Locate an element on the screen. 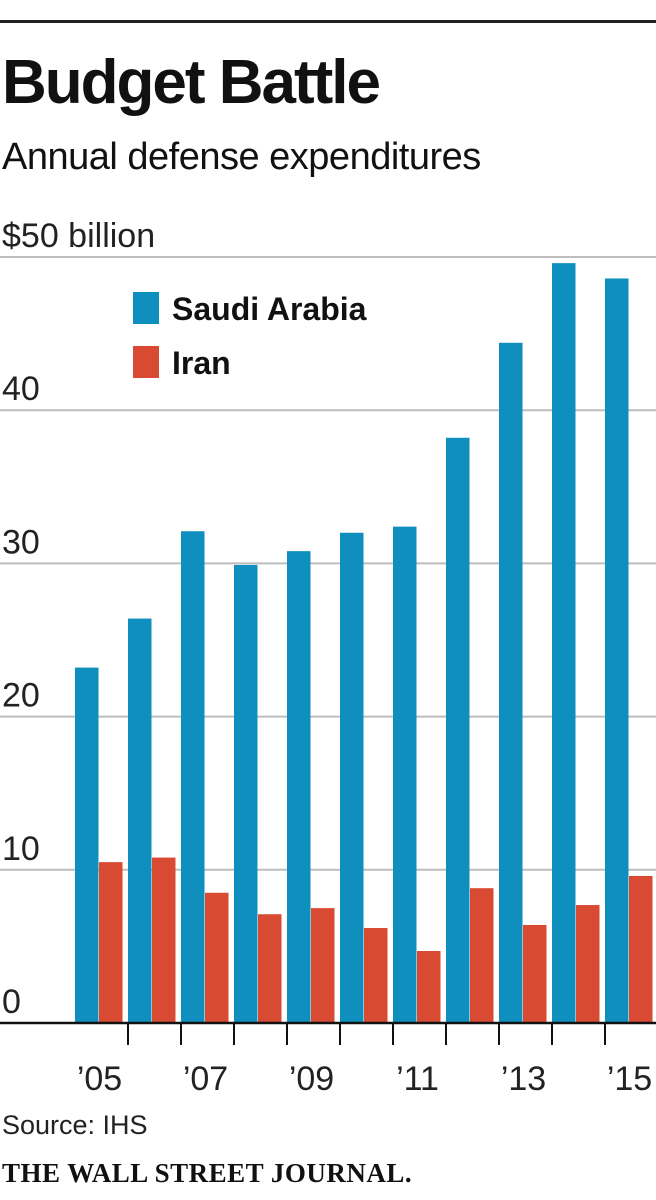 This screenshot has width=656, height=1200. series-iran is located at coordinates (376, 940).